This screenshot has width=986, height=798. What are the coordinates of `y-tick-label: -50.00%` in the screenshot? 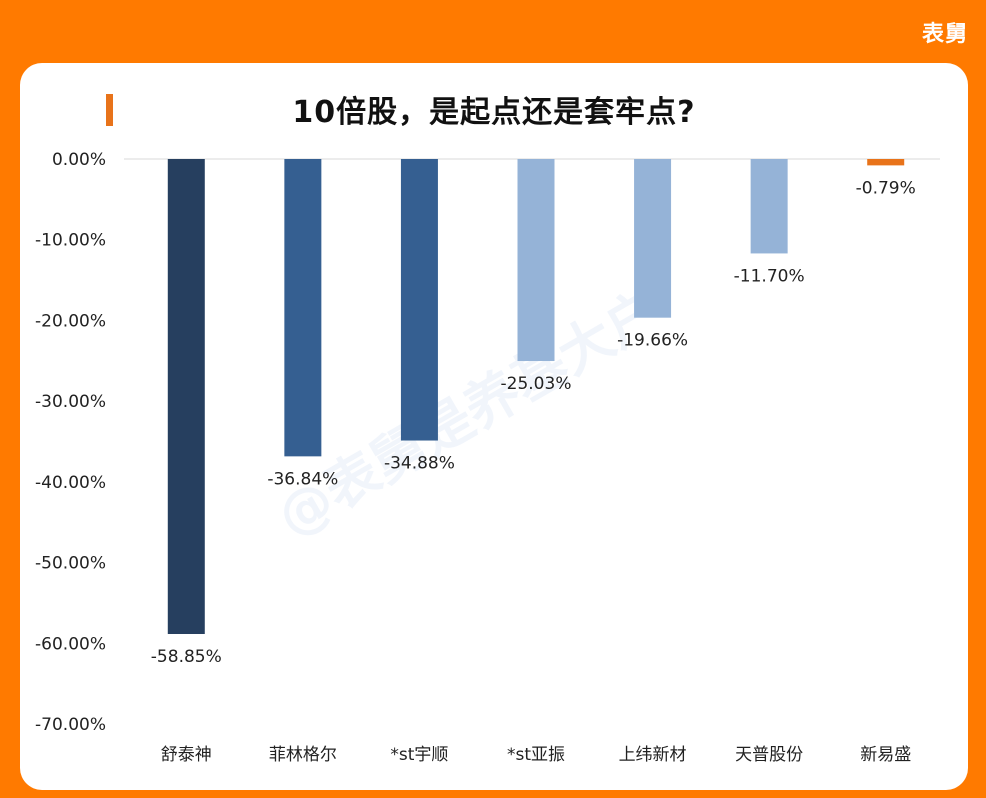 It's located at (70, 564).